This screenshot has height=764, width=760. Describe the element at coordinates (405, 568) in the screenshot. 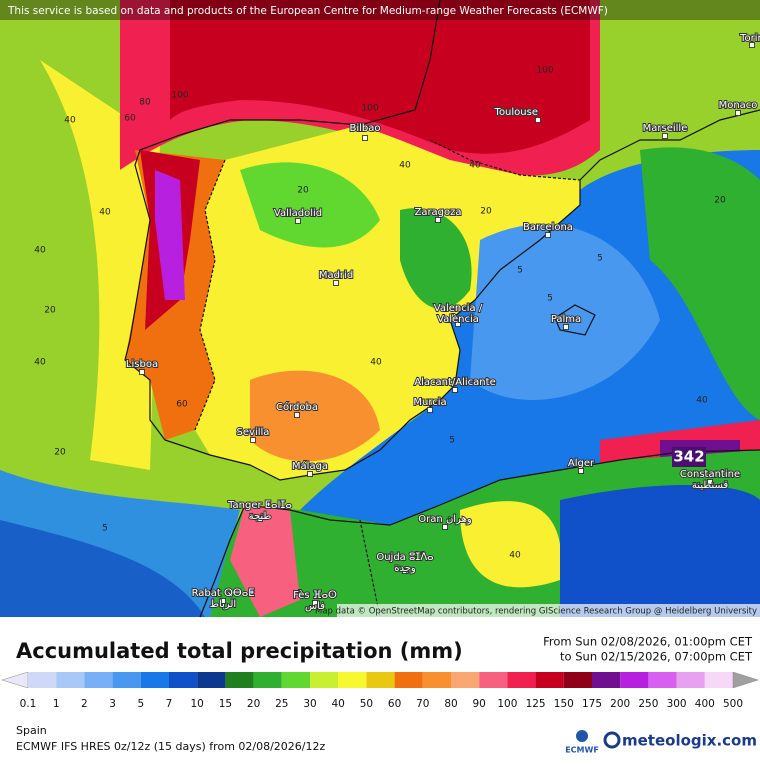

I see `city-label: وجدة` at that location.